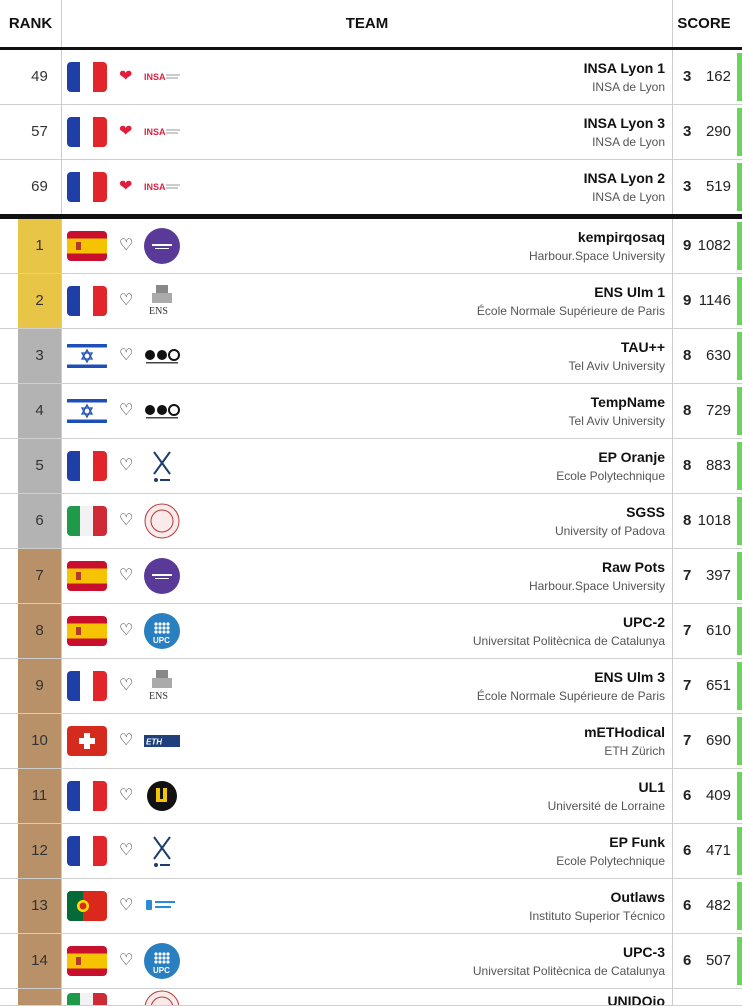  What do you see at coordinates (718, 685) in the screenshot?
I see `penalty-time: 651` at bounding box center [718, 685].